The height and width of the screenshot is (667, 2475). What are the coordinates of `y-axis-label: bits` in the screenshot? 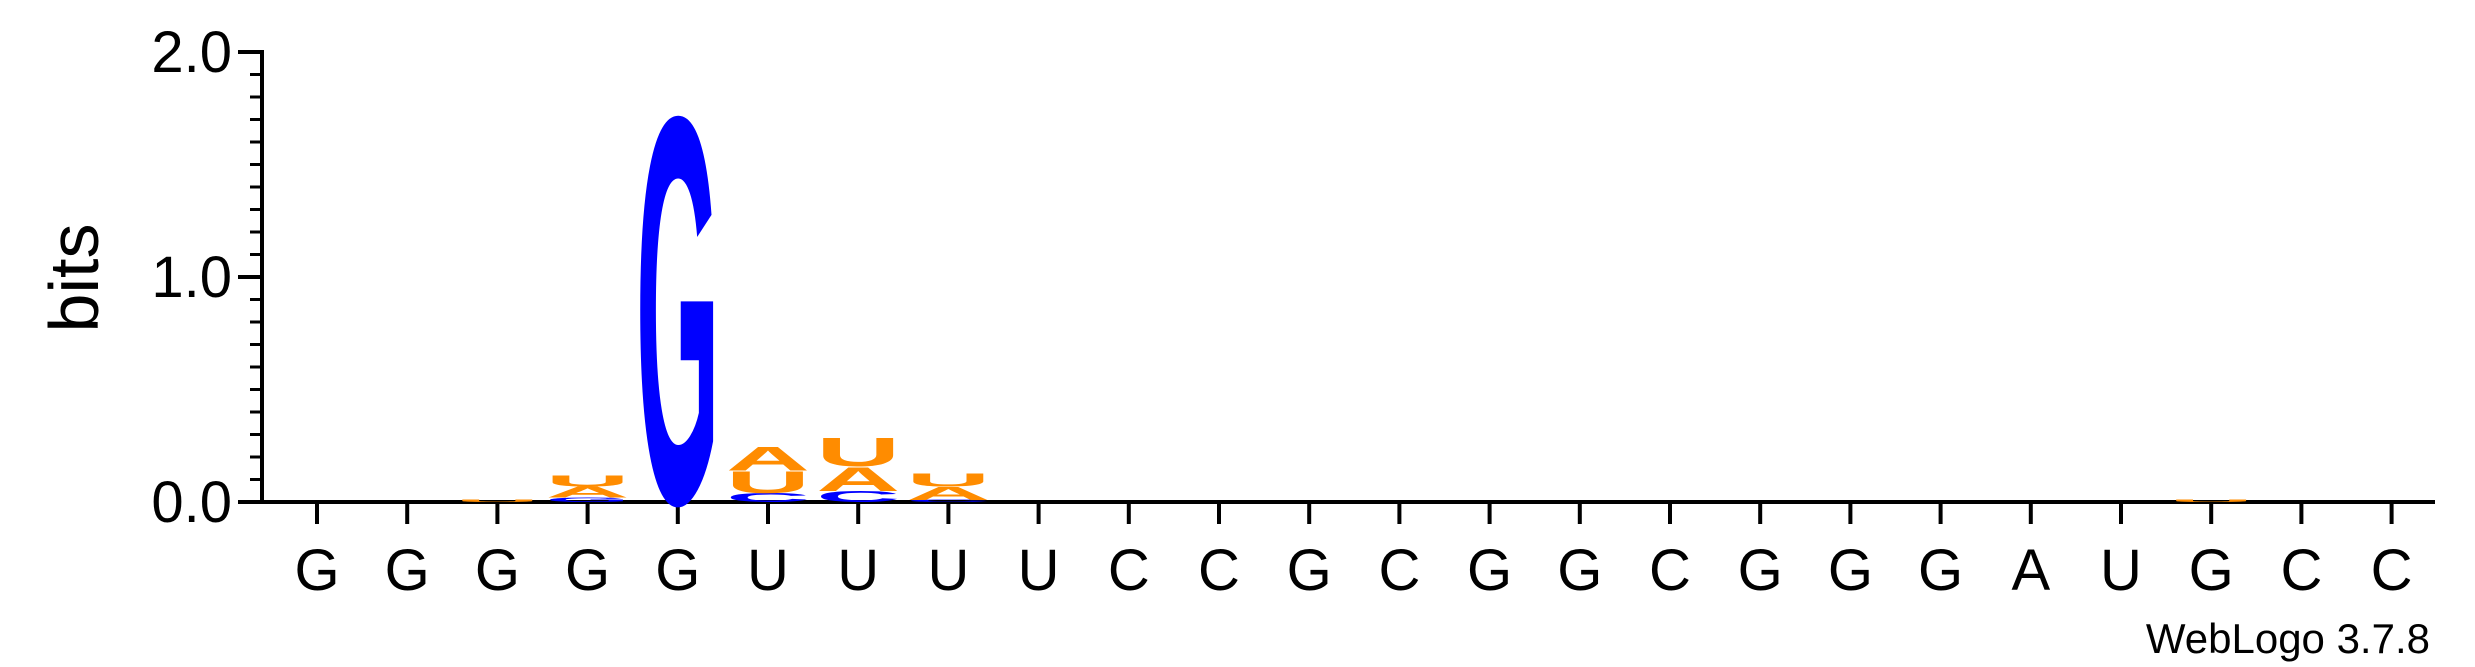 It's located at (74, 278).